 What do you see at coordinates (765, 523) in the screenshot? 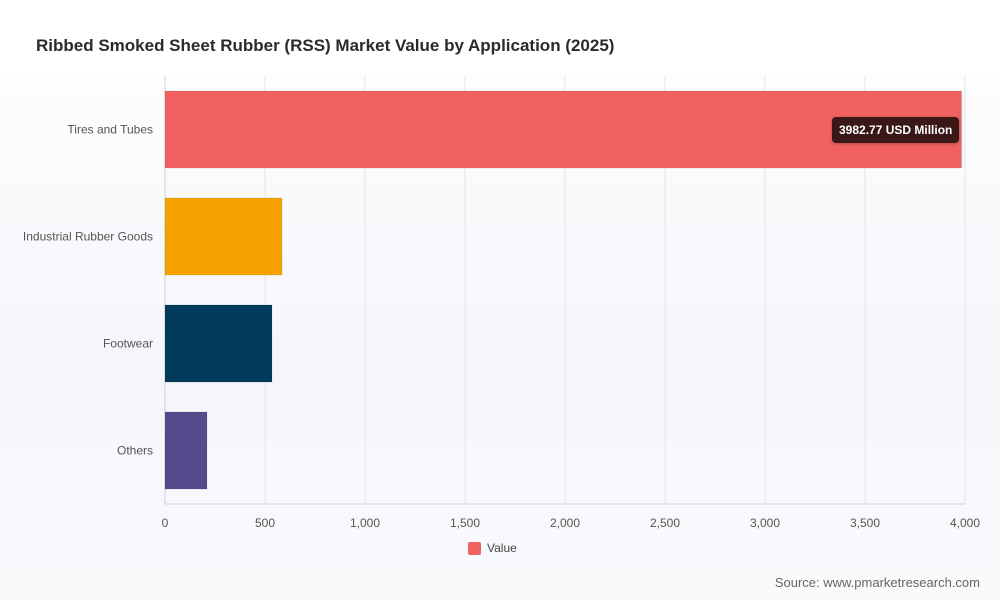
I see `x-tick-label: 3,000` at bounding box center [765, 523].